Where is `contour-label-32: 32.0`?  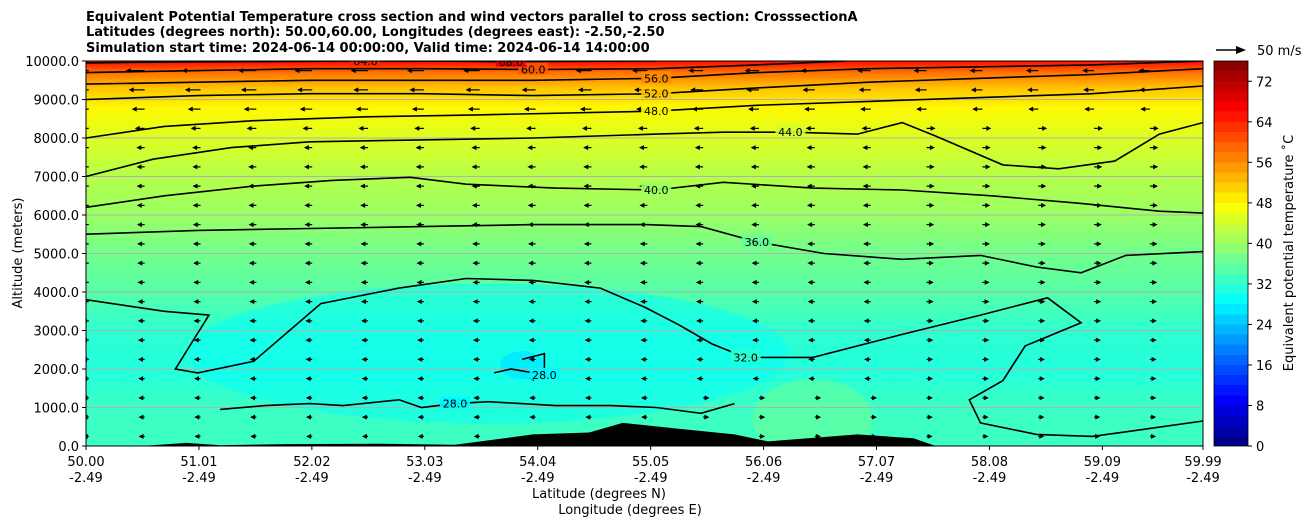
contour-label-32: 32.0 is located at coordinates (745, 357).